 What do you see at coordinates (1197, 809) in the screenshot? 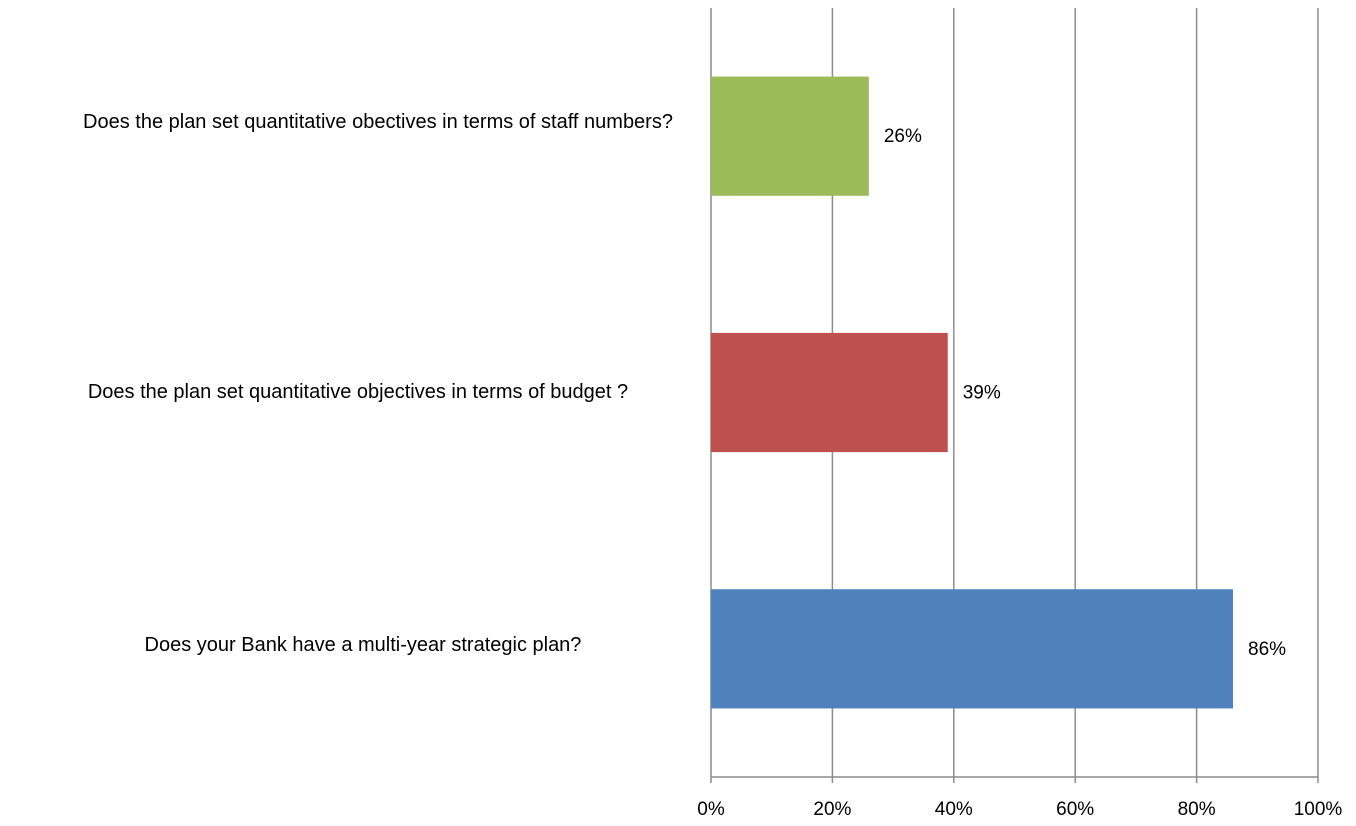
I see `x-tick-label: 80%` at bounding box center [1197, 809].